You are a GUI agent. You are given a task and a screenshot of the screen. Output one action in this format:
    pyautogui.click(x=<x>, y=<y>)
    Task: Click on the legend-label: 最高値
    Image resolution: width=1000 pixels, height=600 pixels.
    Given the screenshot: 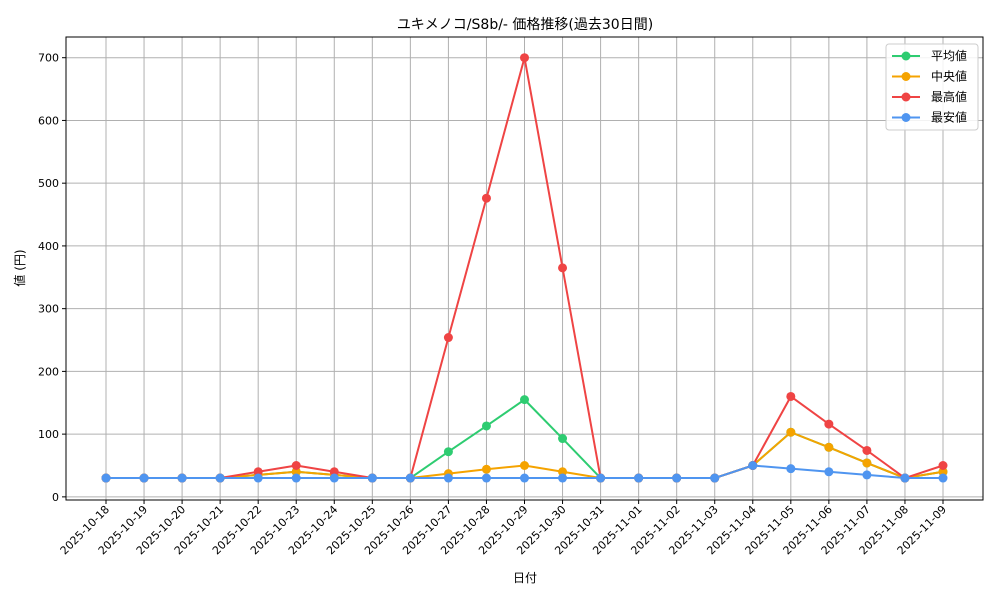 What is the action you would take?
    pyautogui.click(x=949, y=96)
    